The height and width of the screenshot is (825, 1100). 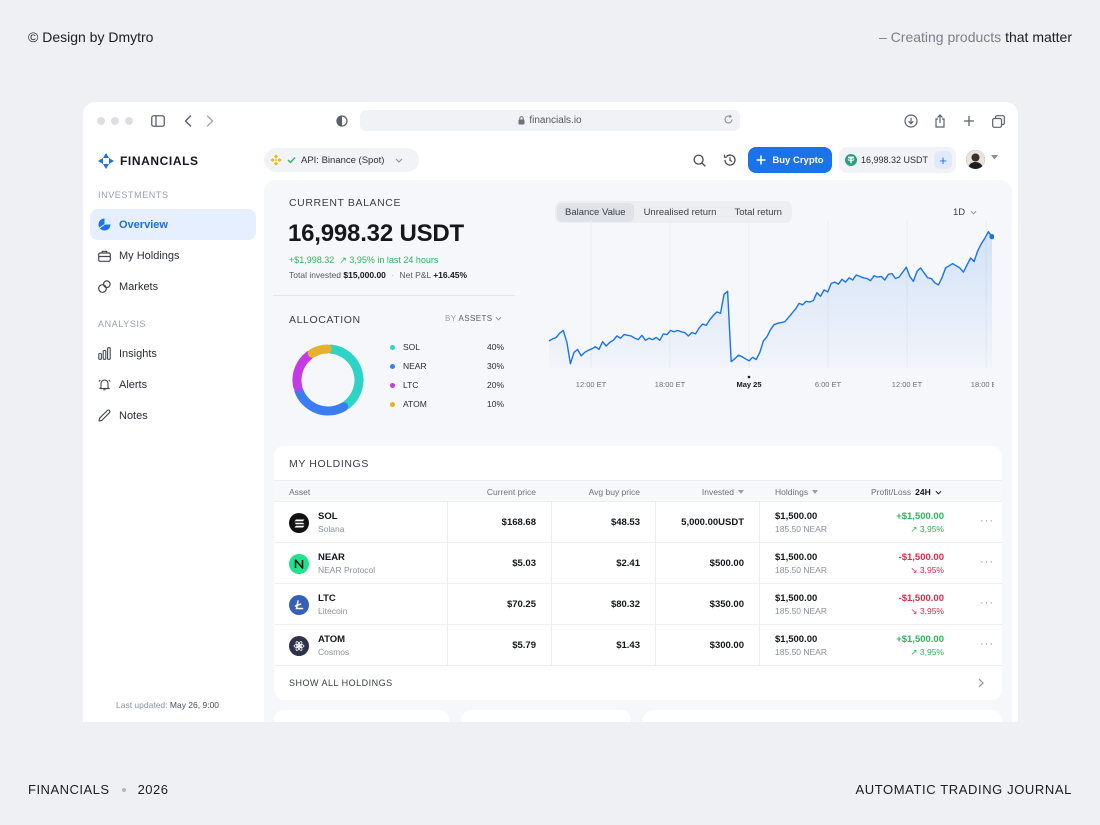 What do you see at coordinates (447, 366) in the screenshot?
I see `allocation-row-near: NEAR 30%` at bounding box center [447, 366].